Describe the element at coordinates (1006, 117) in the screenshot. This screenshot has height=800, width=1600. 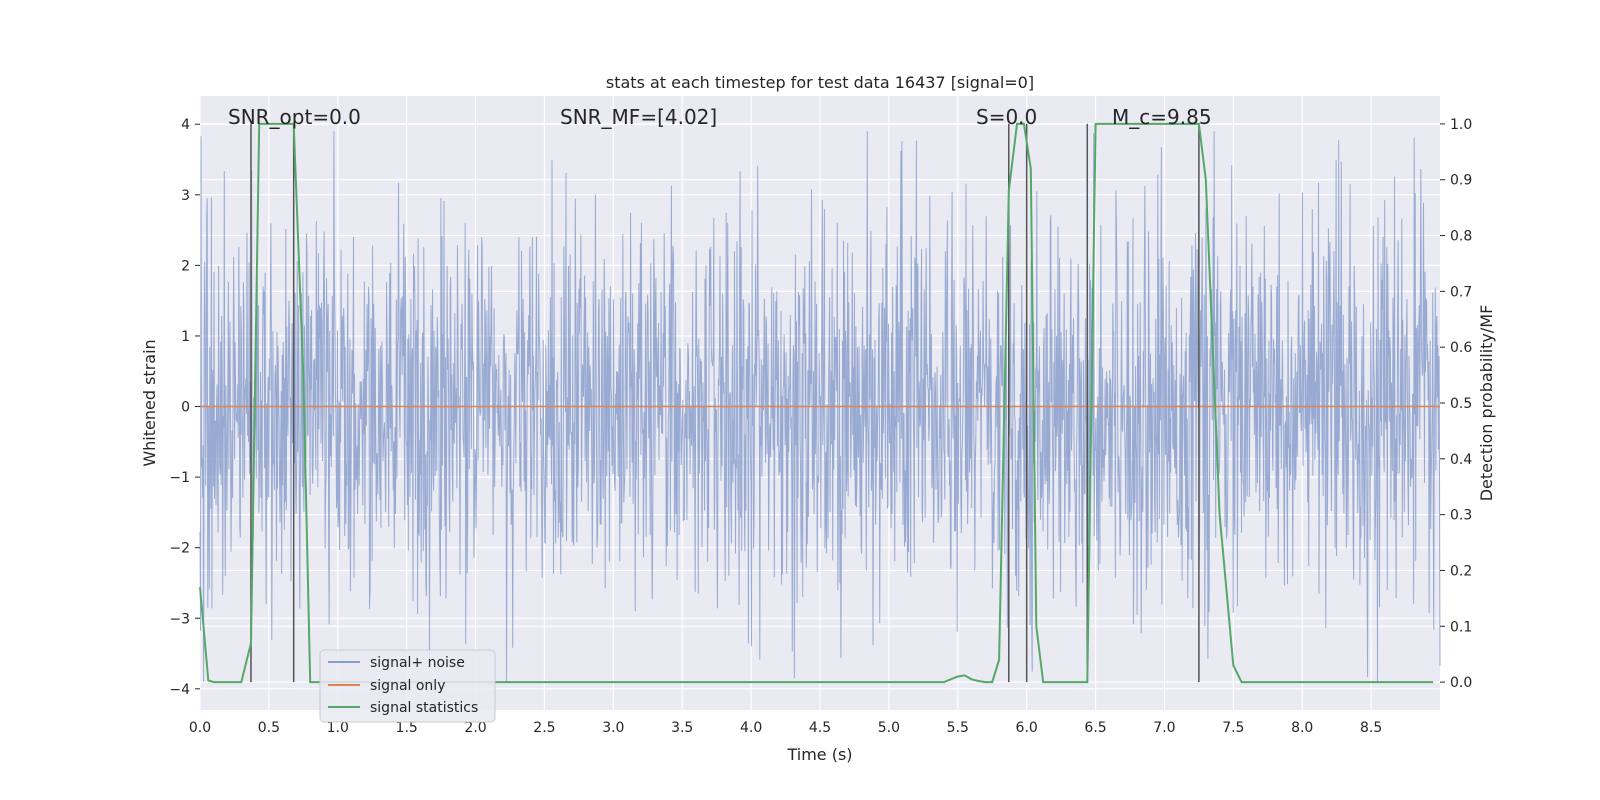
I see `annotation-s: S=0.0` at that location.